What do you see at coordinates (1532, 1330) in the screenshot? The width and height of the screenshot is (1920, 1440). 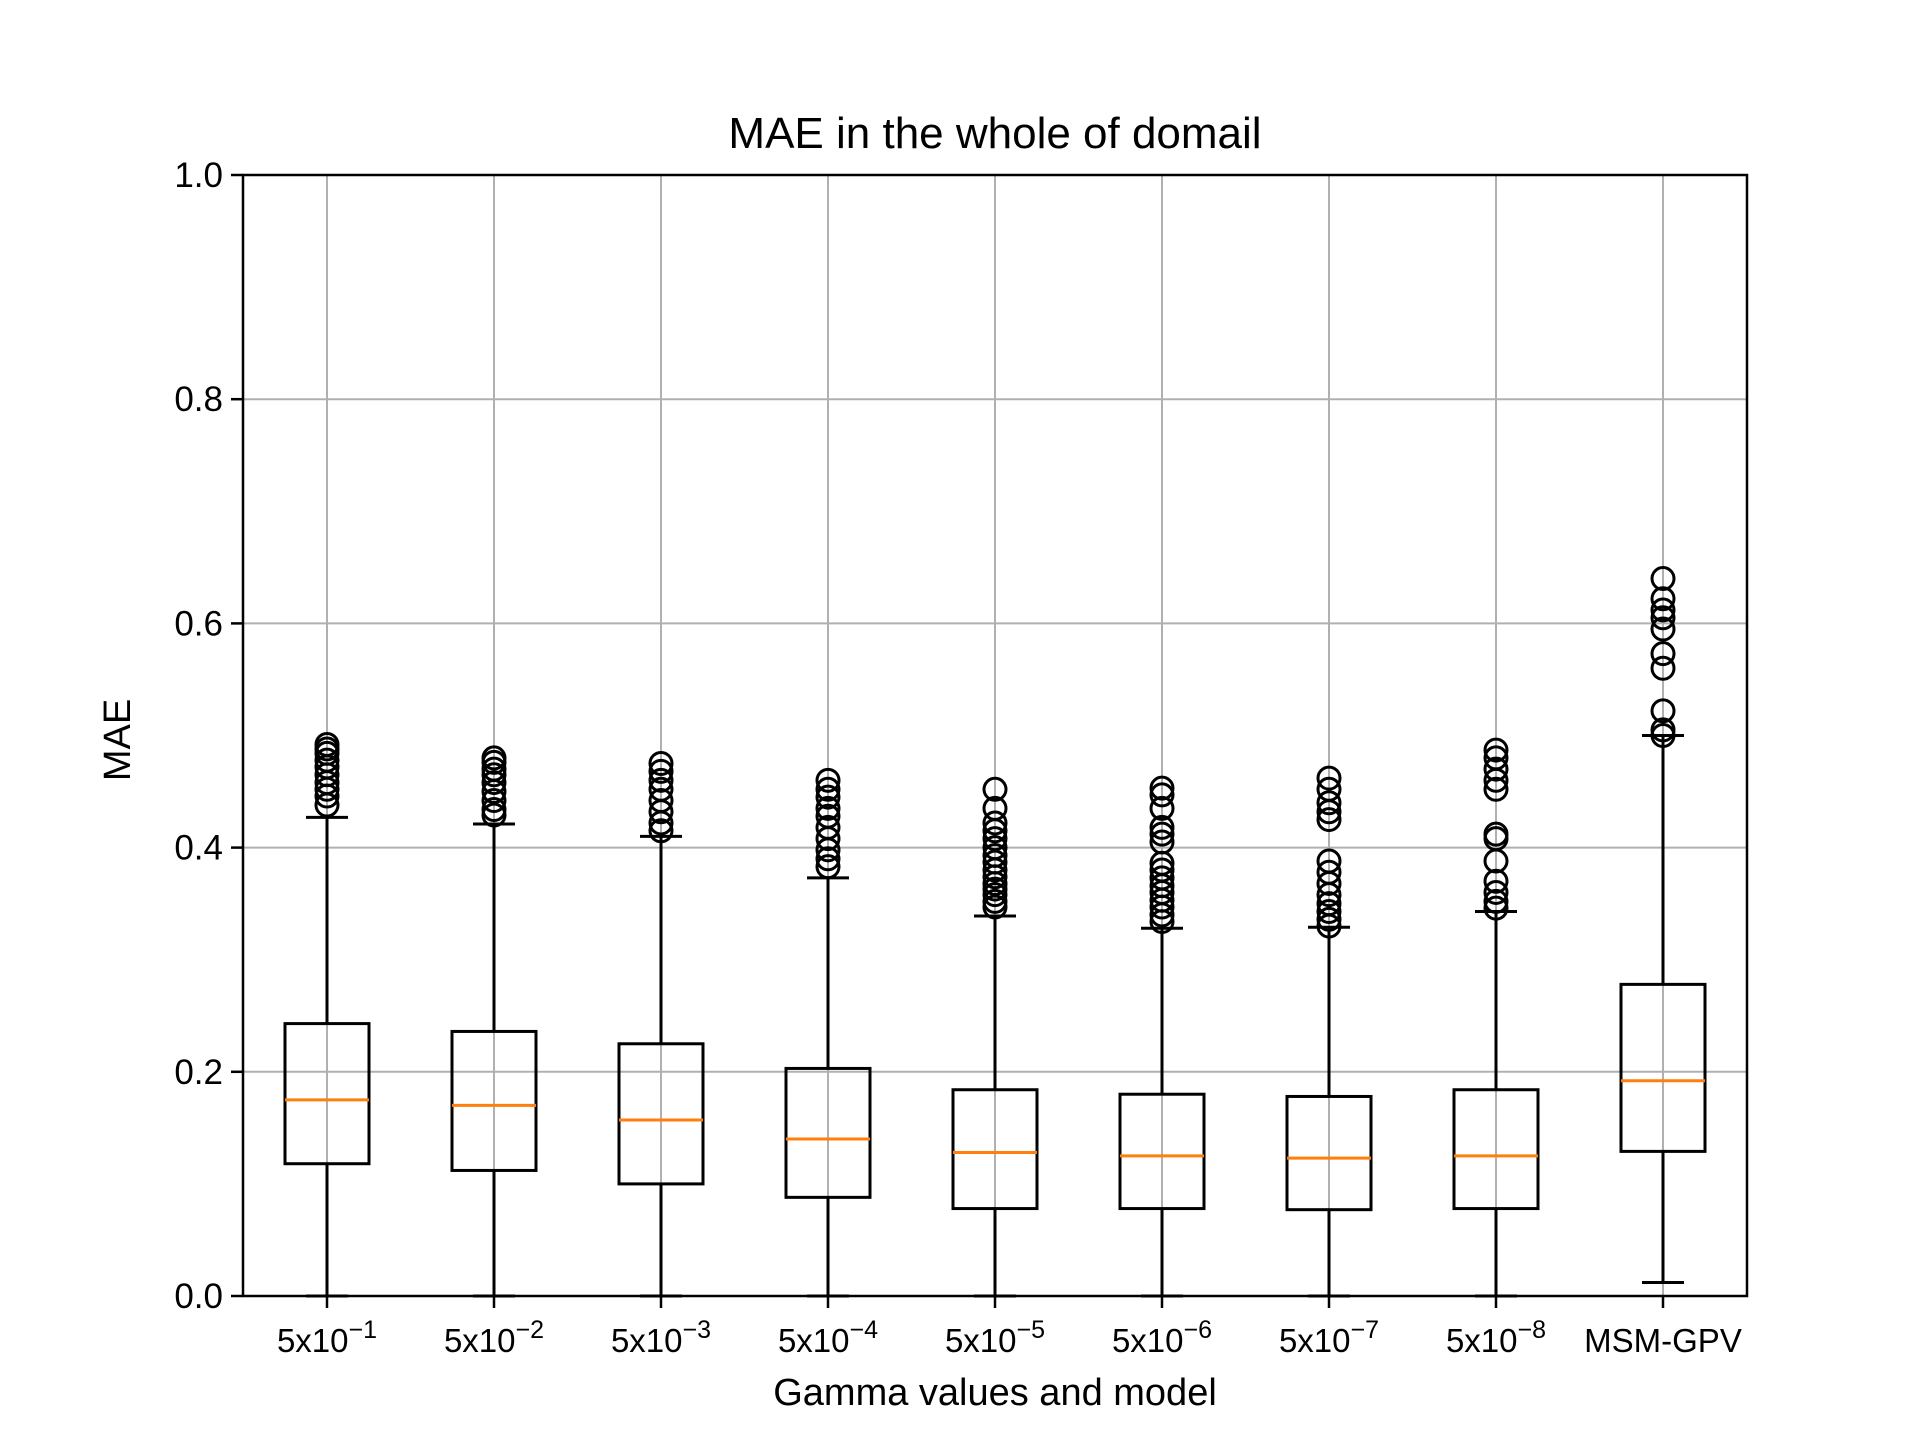 I see `x-tick-exponent: −8` at bounding box center [1532, 1330].